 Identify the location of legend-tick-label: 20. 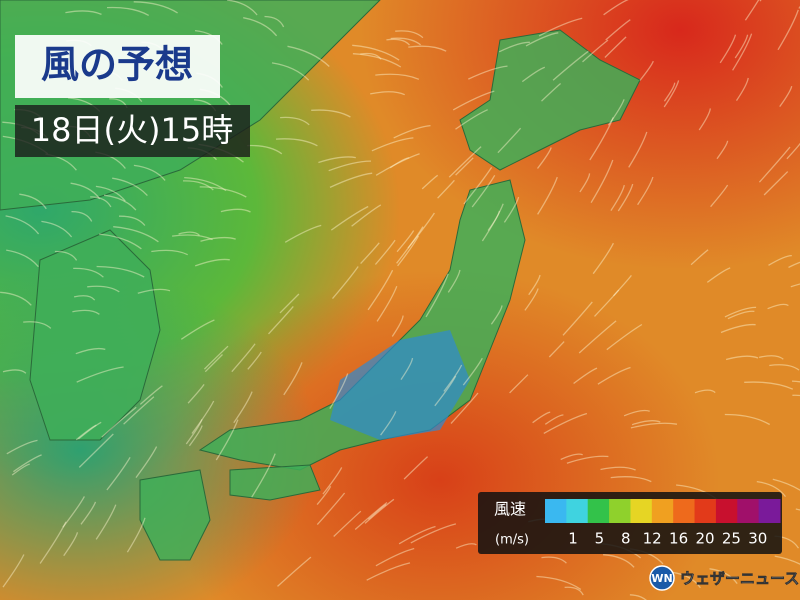
(704, 539).